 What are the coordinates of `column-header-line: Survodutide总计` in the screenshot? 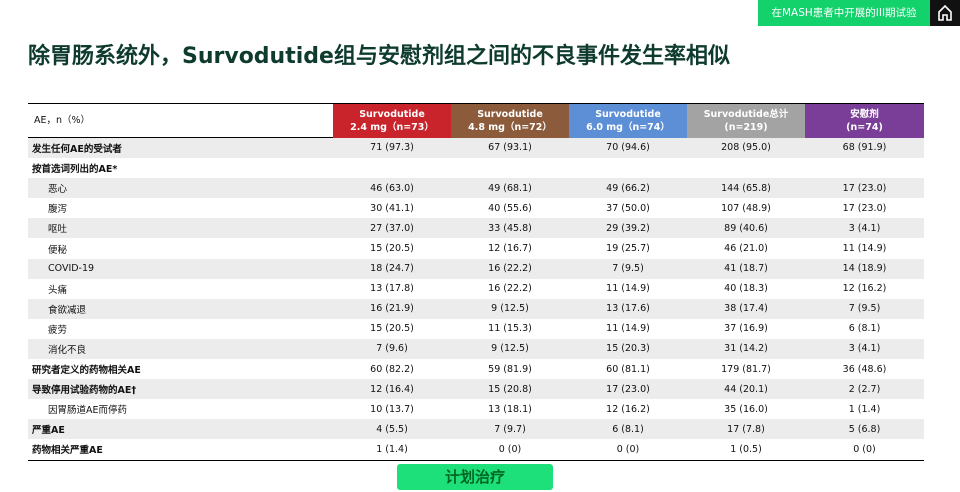 It's located at (746, 114).